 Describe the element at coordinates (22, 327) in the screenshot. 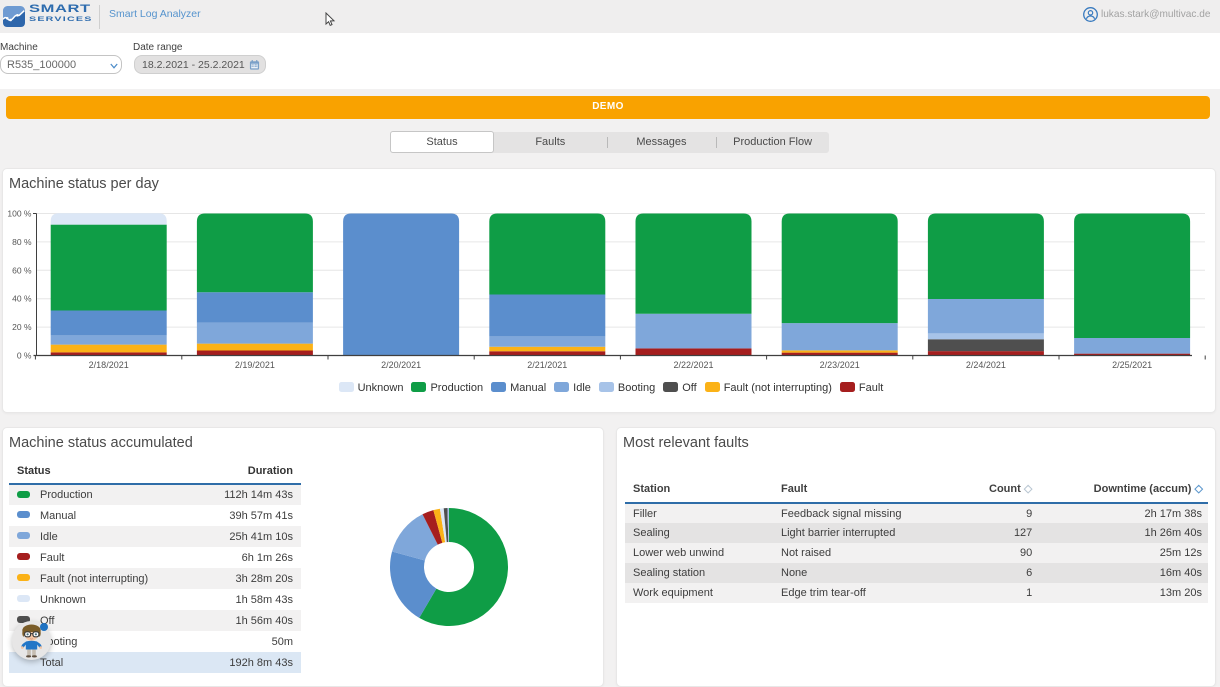

I see `svg-text: 20 %` at that location.